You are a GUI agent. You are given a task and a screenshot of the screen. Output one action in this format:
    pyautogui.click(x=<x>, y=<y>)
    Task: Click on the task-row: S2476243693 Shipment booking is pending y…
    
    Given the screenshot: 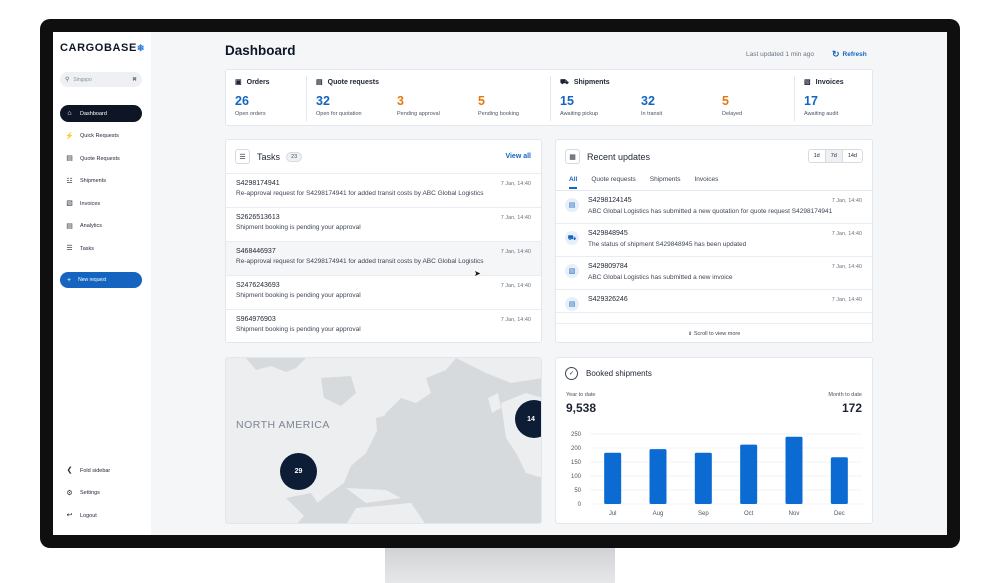 What is the action you would take?
    pyautogui.click(x=383, y=292)
    